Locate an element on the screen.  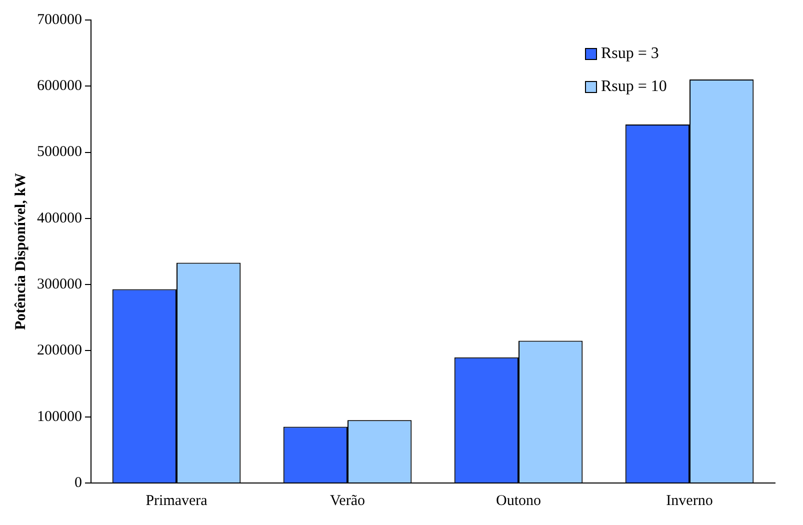
x-tick-label: Verão is located at coordinates (347, 500).